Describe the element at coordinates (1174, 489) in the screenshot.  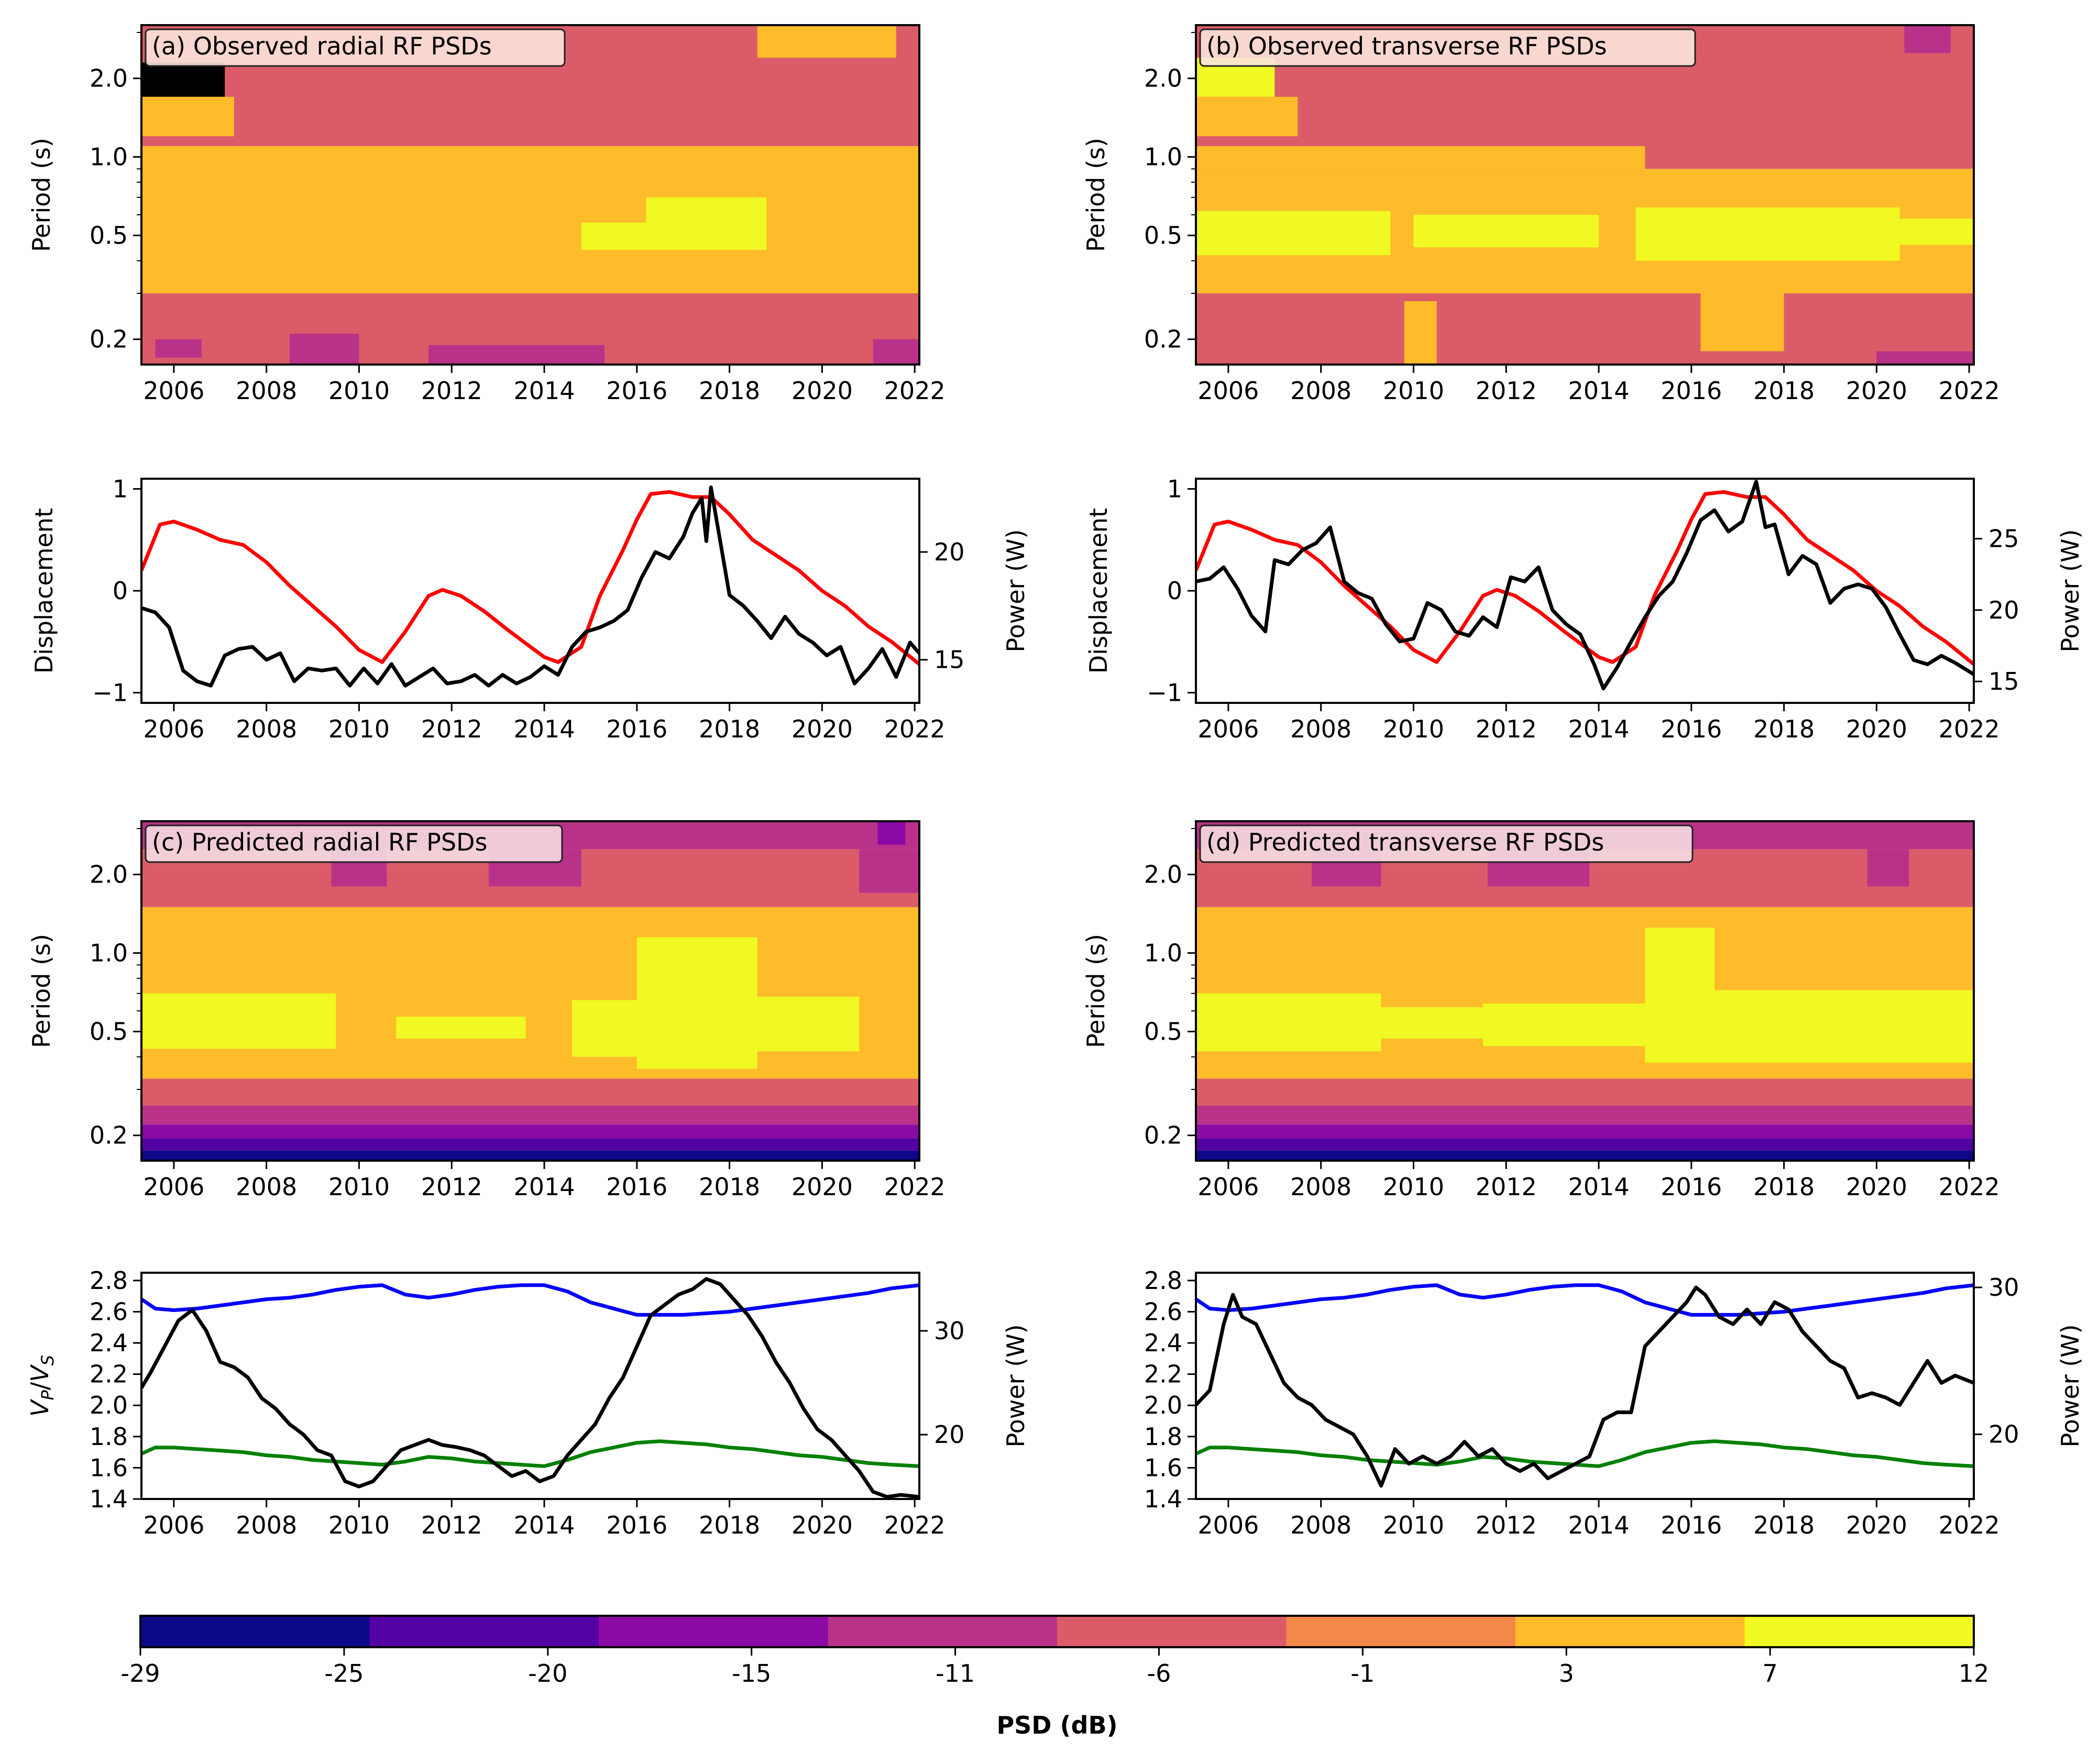
I see `y-tick-label: 1` at that location.